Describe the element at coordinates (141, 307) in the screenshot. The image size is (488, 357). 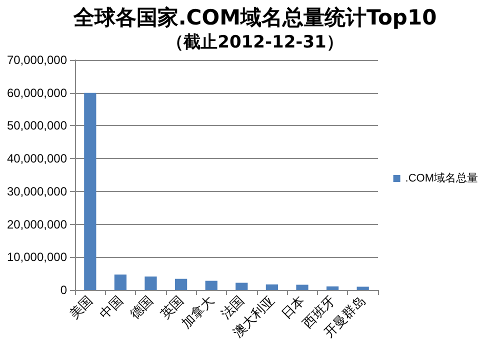
I see `x-tick-label: 德国` at that location.